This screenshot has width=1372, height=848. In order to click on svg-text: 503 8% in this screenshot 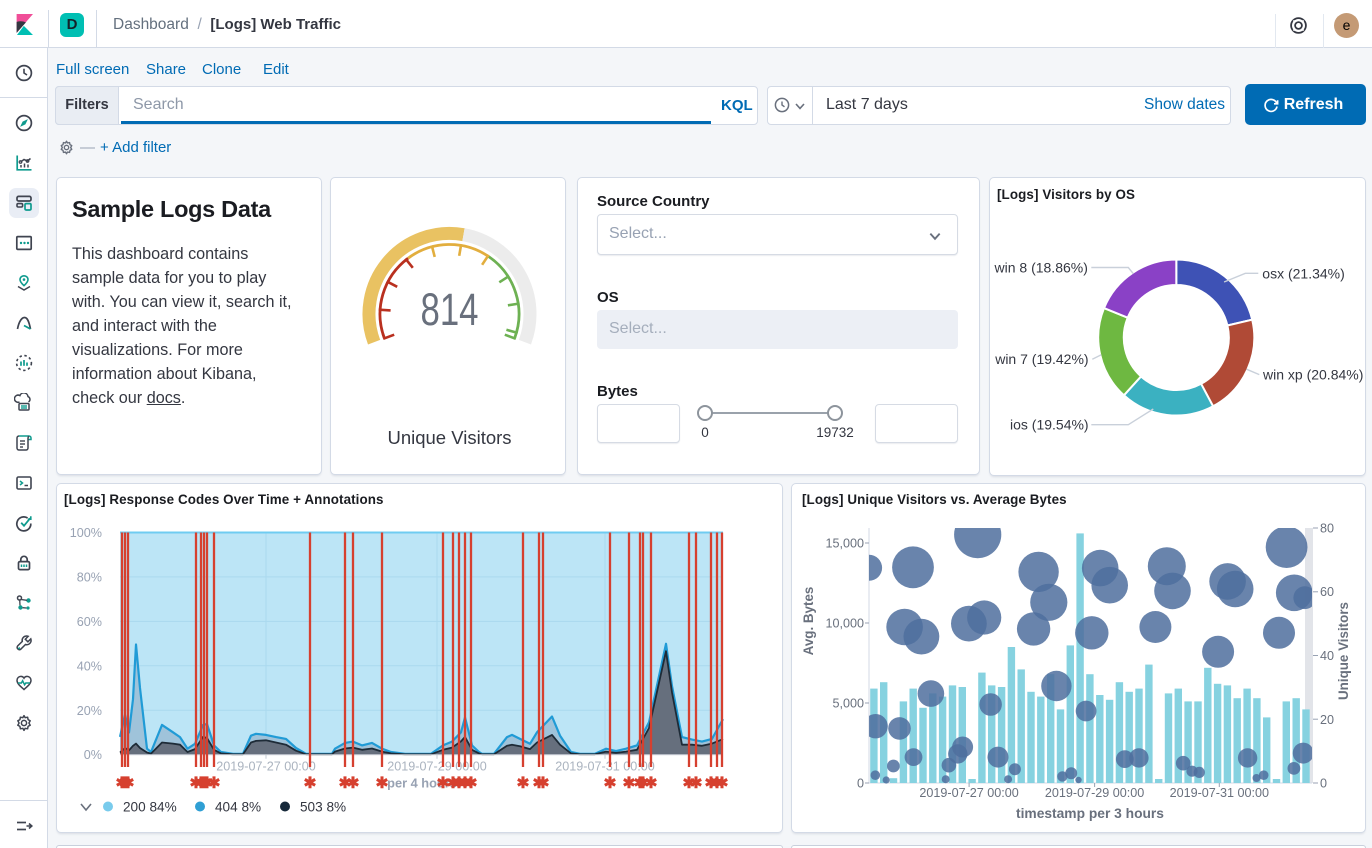, I will do `click(323, 807)`.